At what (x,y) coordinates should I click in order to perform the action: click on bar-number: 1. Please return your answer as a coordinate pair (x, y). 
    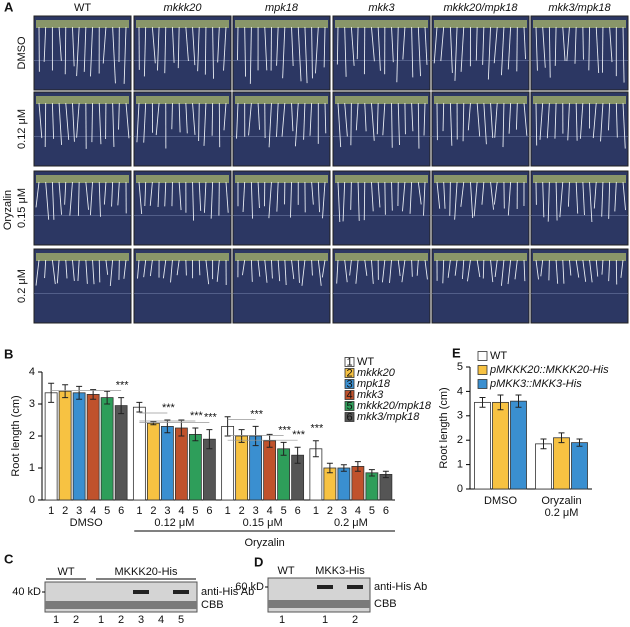
    Looking at the image, I should click on (51, 511).